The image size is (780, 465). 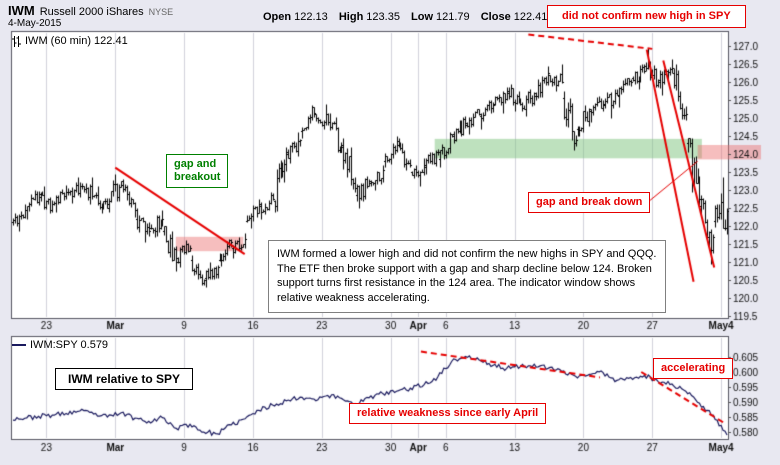 What do you see at coordinates (69, 345) in the screenshot?
I see `ratio-legend-label: IWM:SPY 0.579` at bounding box center [69, 345].